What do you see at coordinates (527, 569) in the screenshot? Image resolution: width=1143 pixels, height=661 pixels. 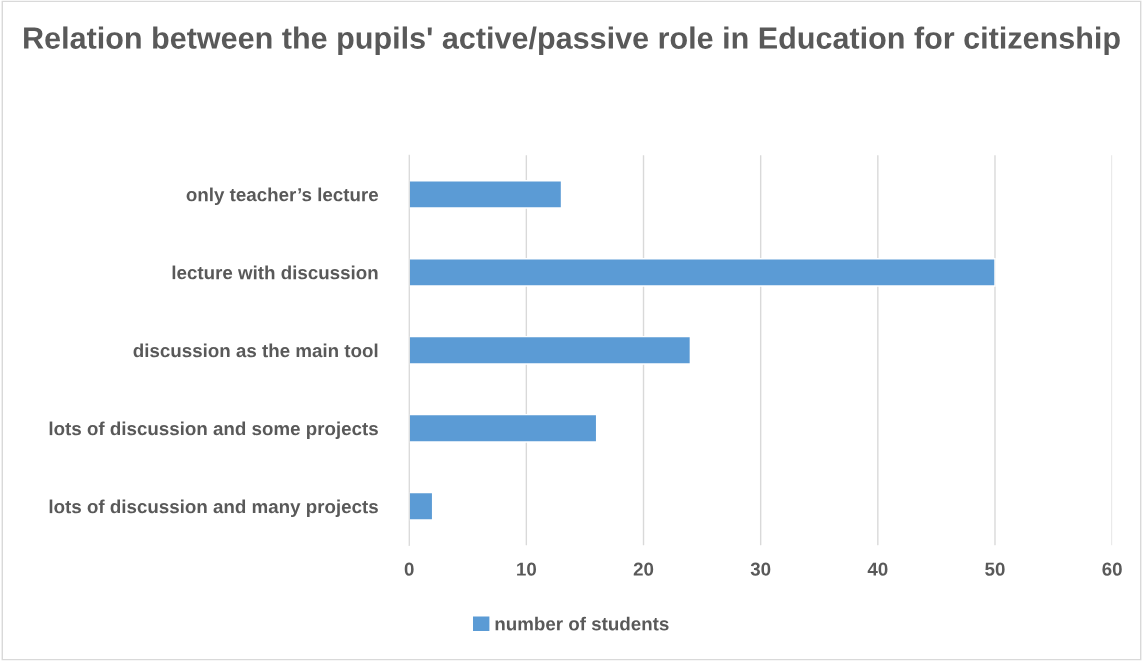 I see `x-tick-label: 10` at bounding box center [527, 569].